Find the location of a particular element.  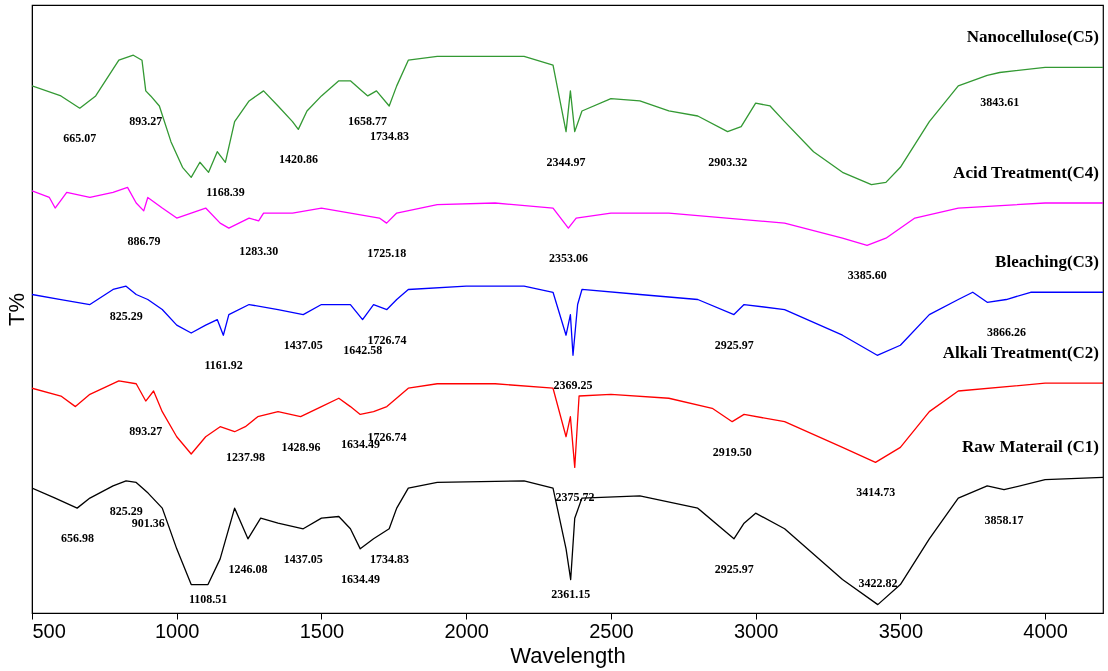

x-tick-label: 1500 is located at coordinates (322, 630).